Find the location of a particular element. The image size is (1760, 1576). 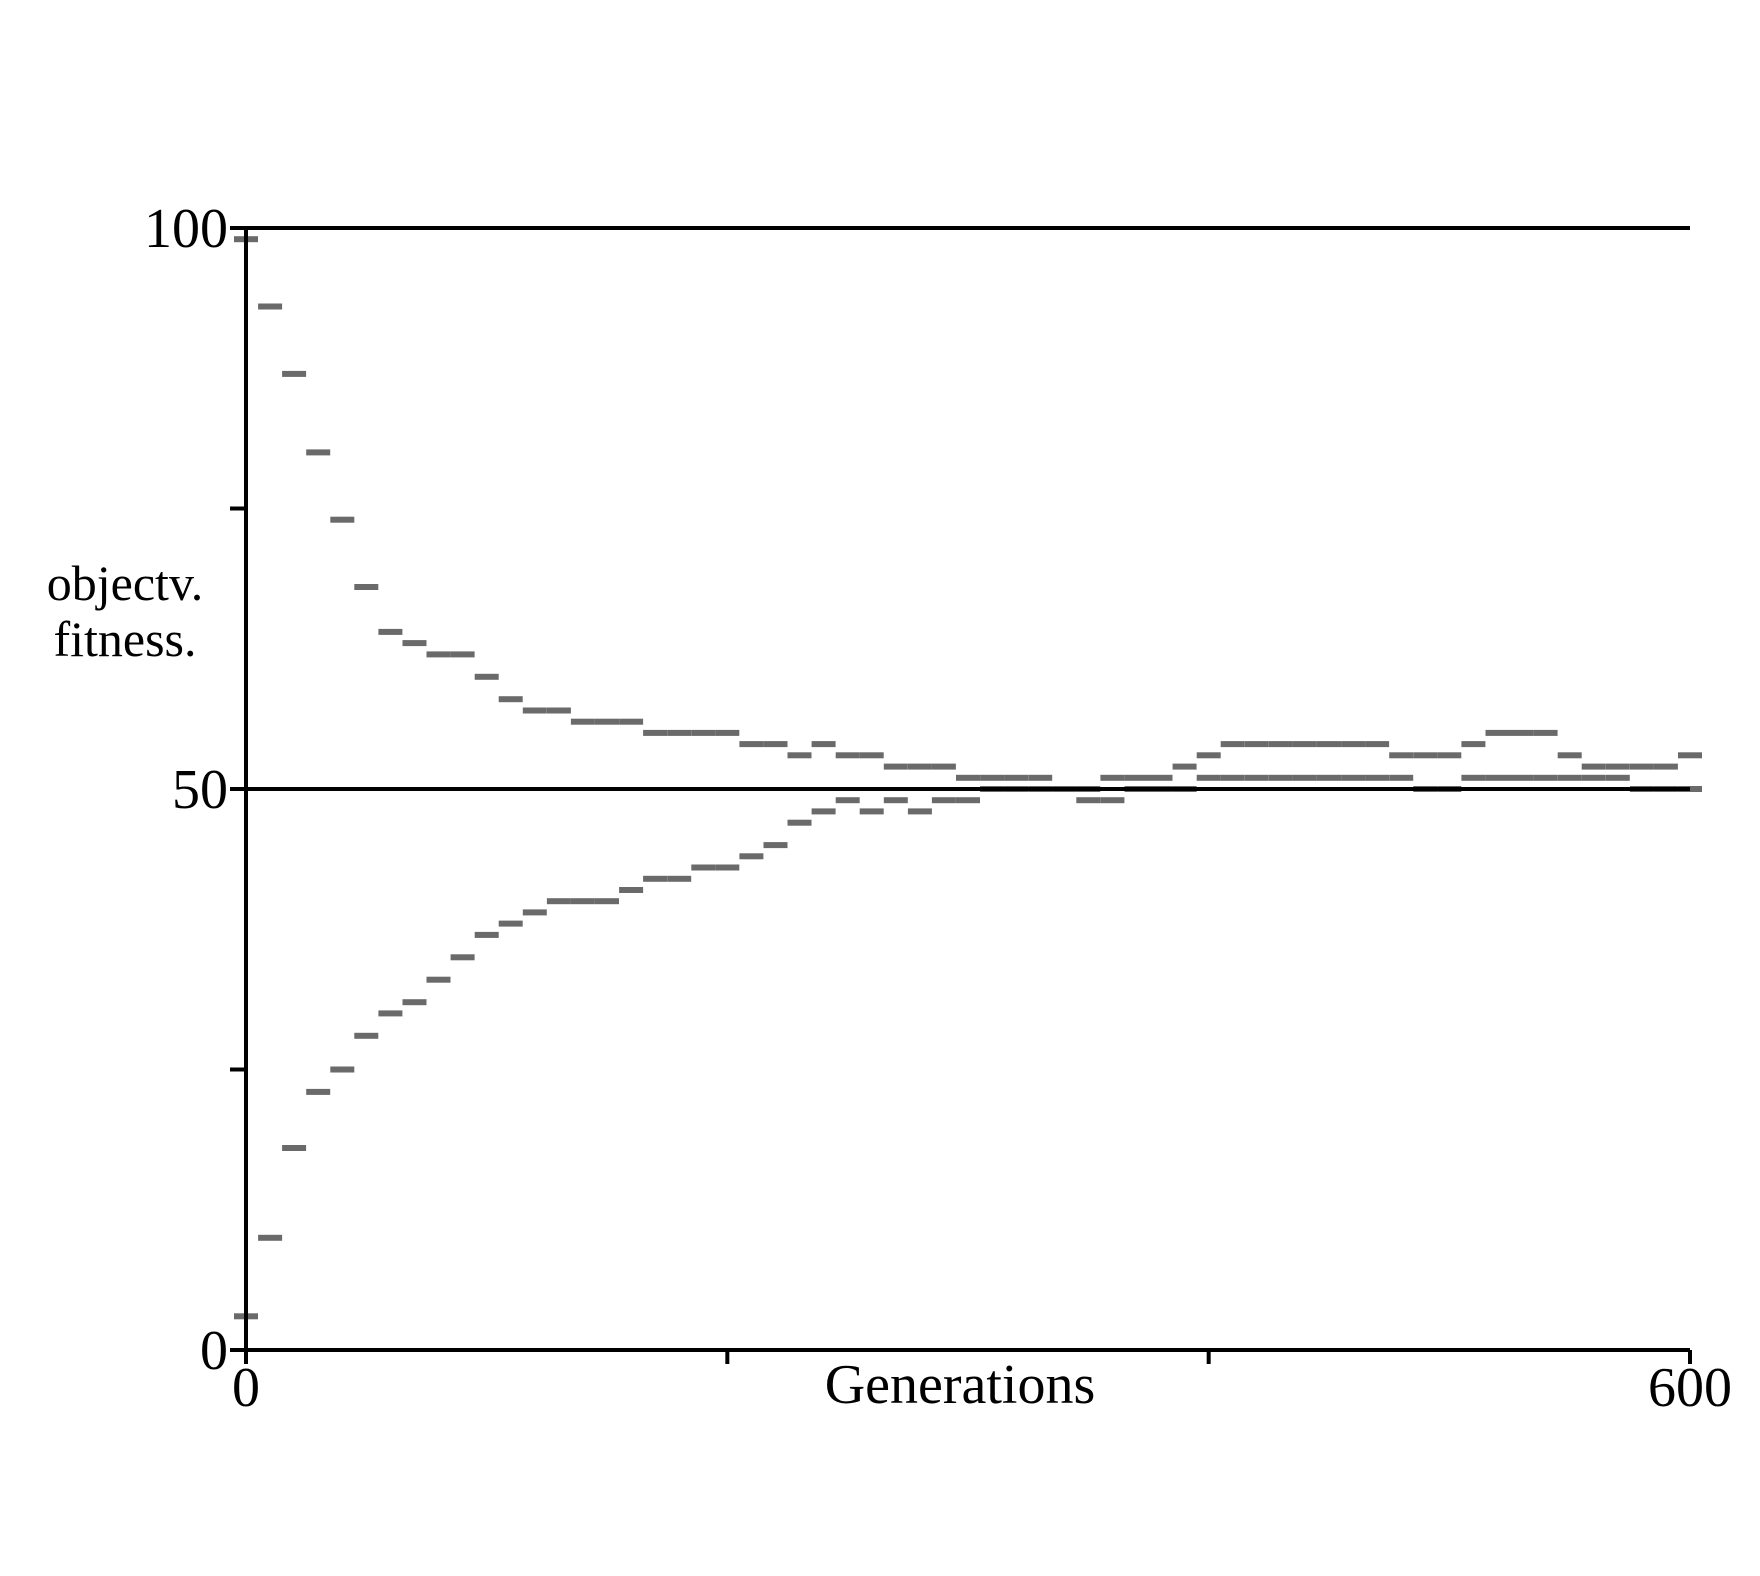

y-tick-label: 0 is located at coordinates (214, 1351).